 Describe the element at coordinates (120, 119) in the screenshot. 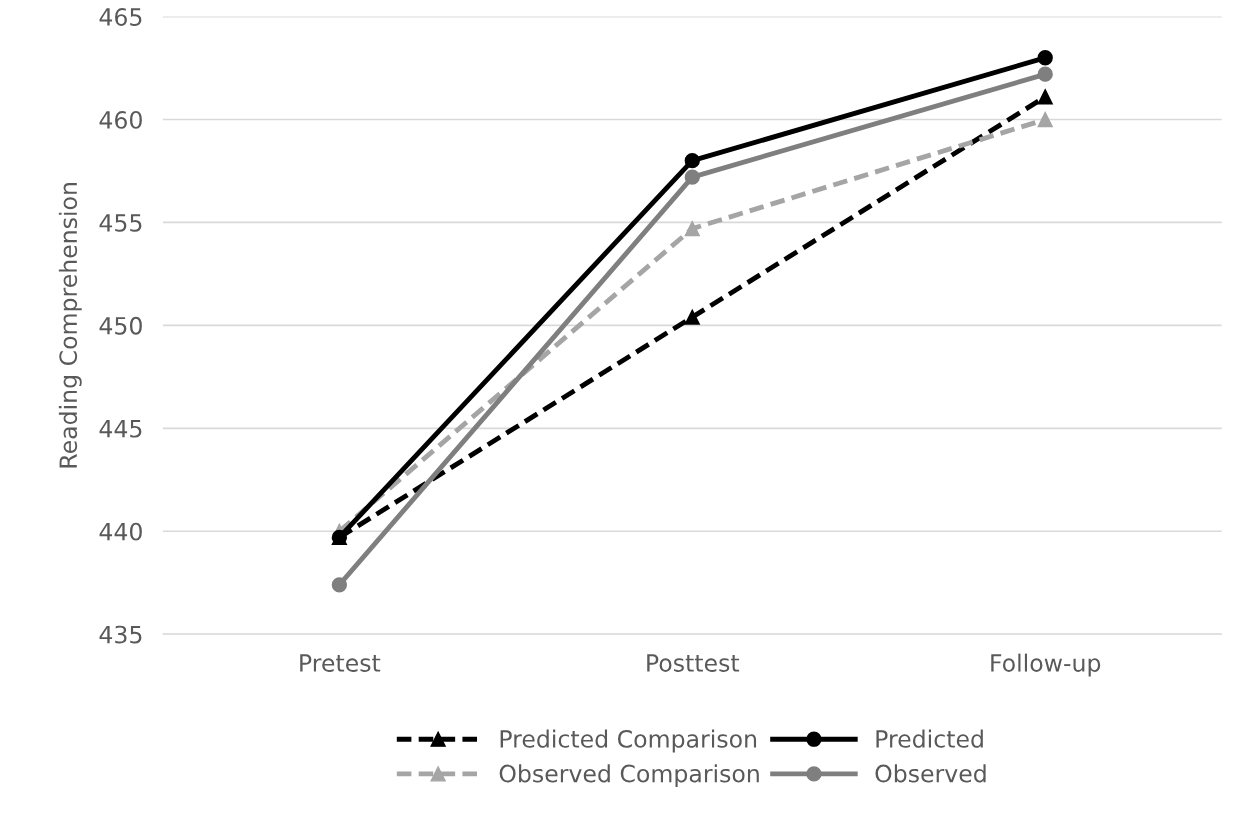

I see `y-tick-label: 460` at that location.